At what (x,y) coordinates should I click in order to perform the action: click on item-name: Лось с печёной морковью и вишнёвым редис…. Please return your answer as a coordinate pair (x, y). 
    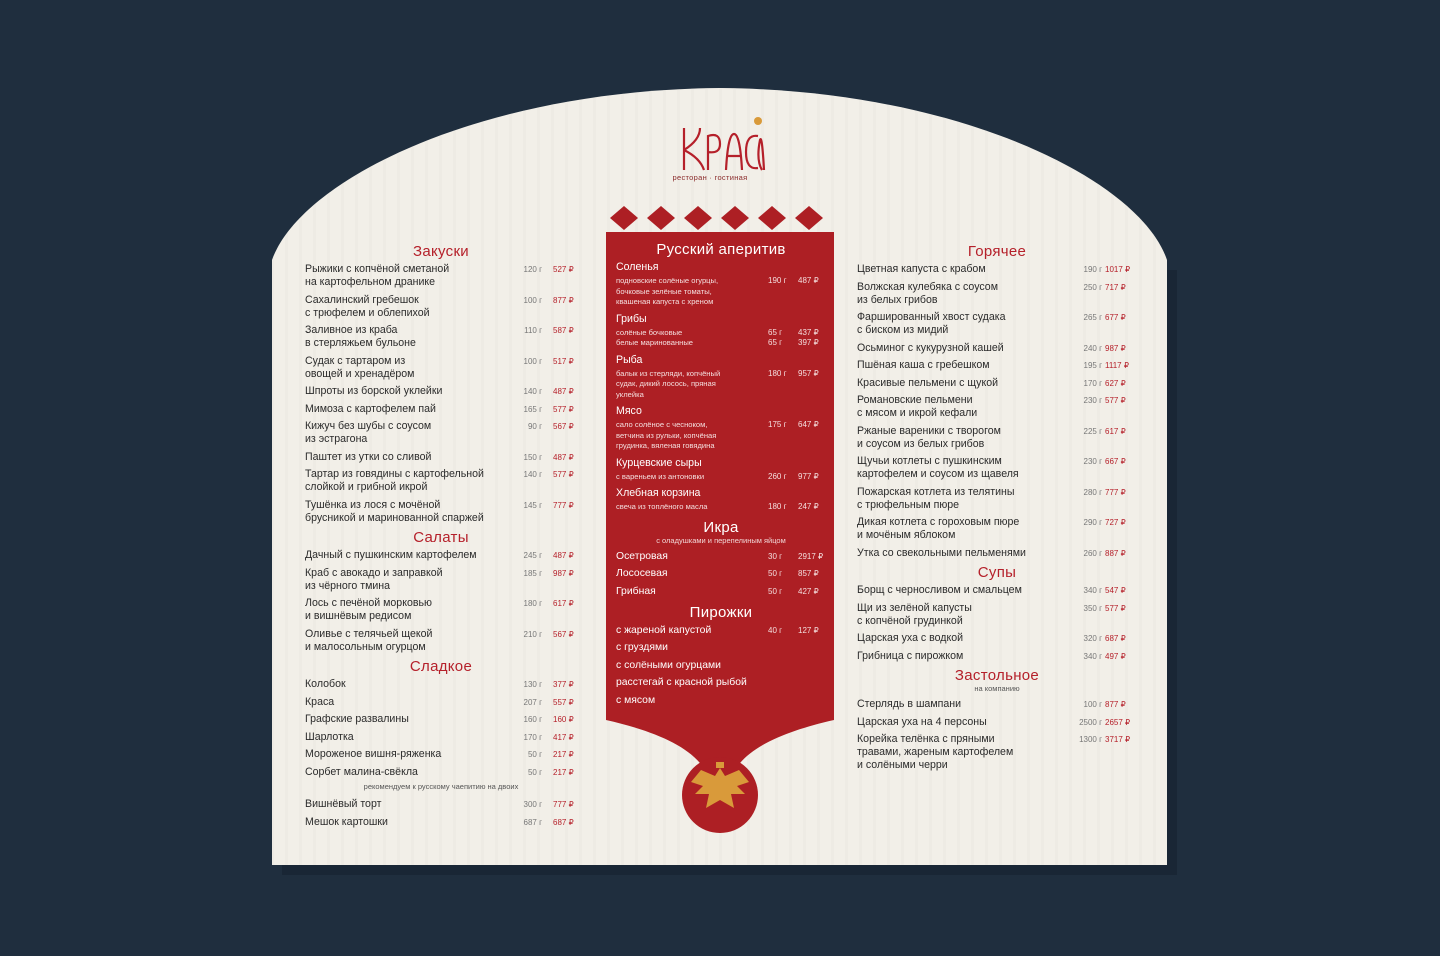
    Looking at the image, I should click on (368, 609).